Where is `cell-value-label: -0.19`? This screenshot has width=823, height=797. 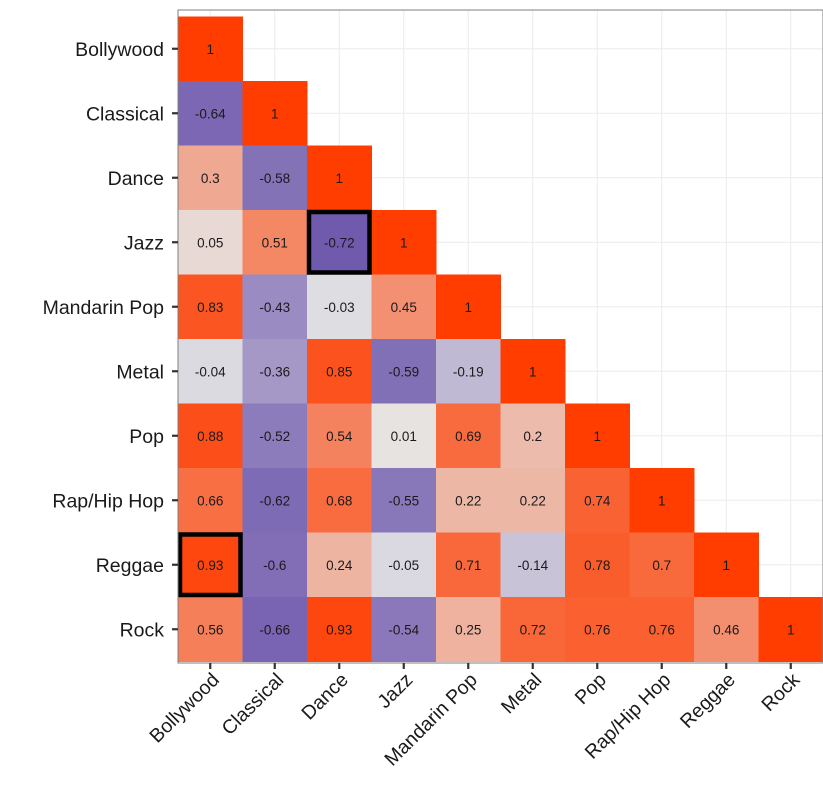 cell-value-label: -0.19 is located at coordinates (468, 371).